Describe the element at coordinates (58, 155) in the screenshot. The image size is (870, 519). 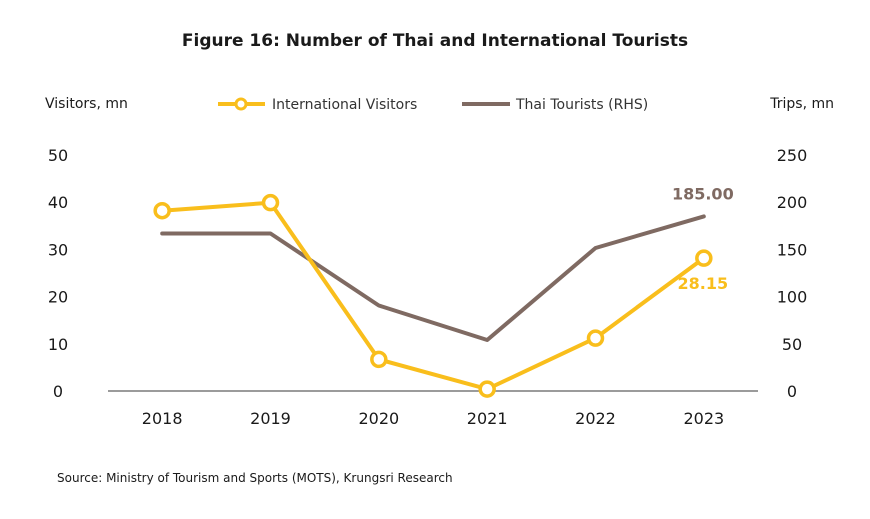
I see `y-left-tick-label: 50` at that location.